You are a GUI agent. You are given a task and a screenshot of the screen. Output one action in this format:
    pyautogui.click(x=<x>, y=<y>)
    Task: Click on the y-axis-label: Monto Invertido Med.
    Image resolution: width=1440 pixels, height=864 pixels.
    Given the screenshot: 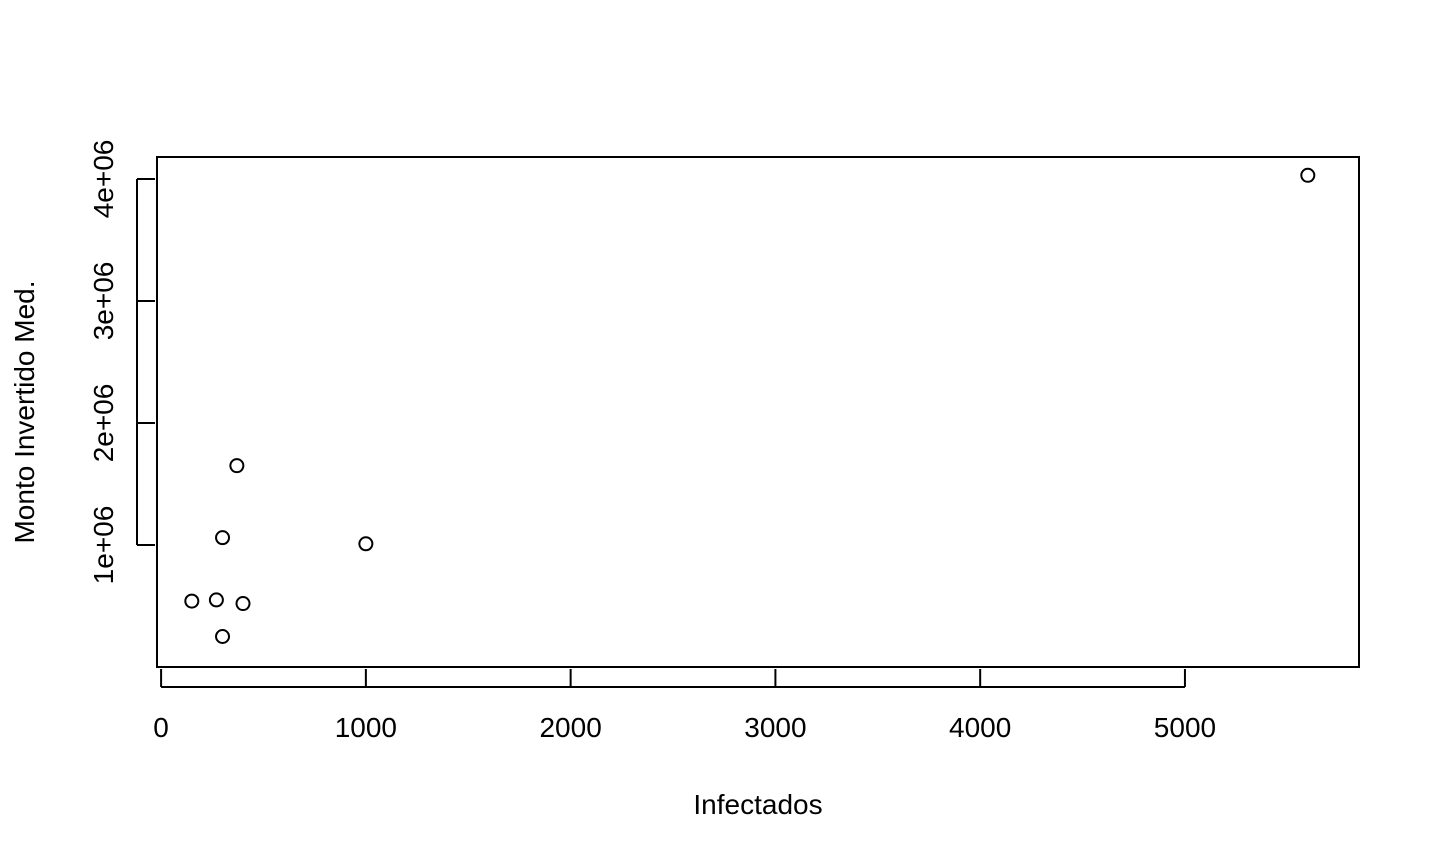 What is the action you would take?
    pyautogui.click(x=24, y=411)
    